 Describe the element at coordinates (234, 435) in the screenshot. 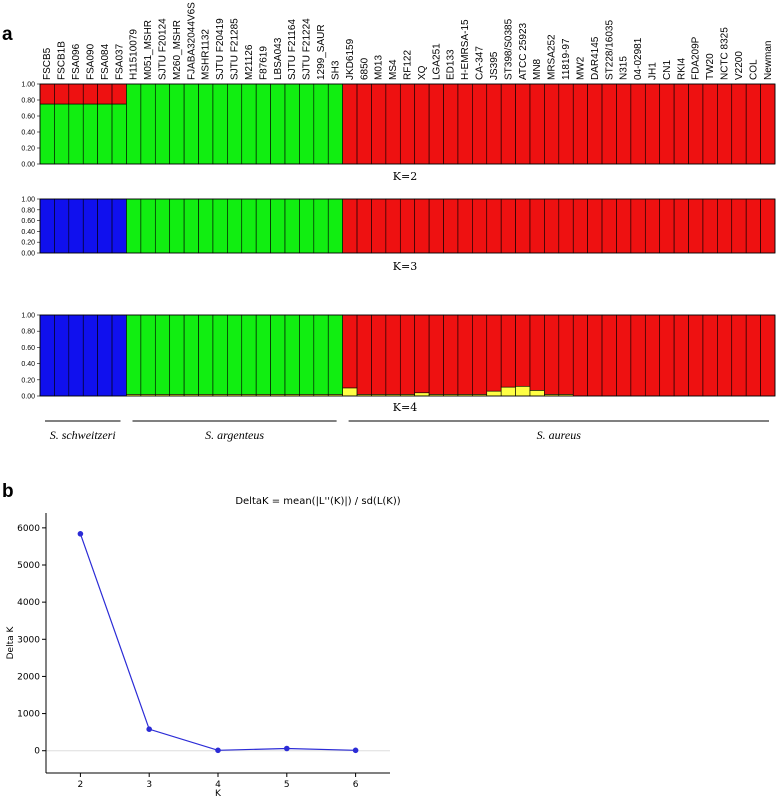

I see `species-label: S. argenteus` at that location.